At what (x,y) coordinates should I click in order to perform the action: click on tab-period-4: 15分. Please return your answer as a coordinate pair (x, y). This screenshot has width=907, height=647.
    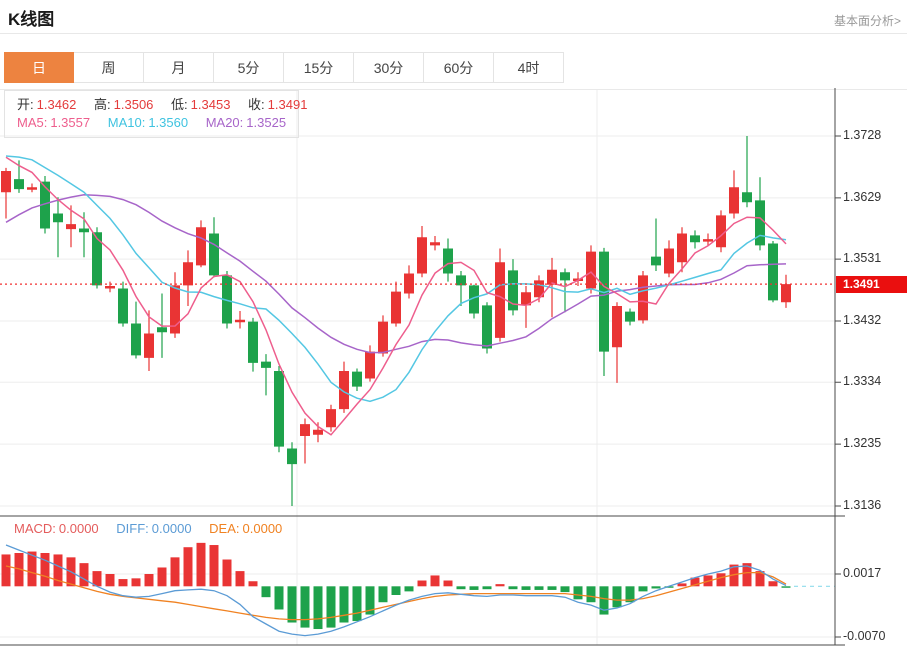
    Looking at the image, I should click on (319, 67).